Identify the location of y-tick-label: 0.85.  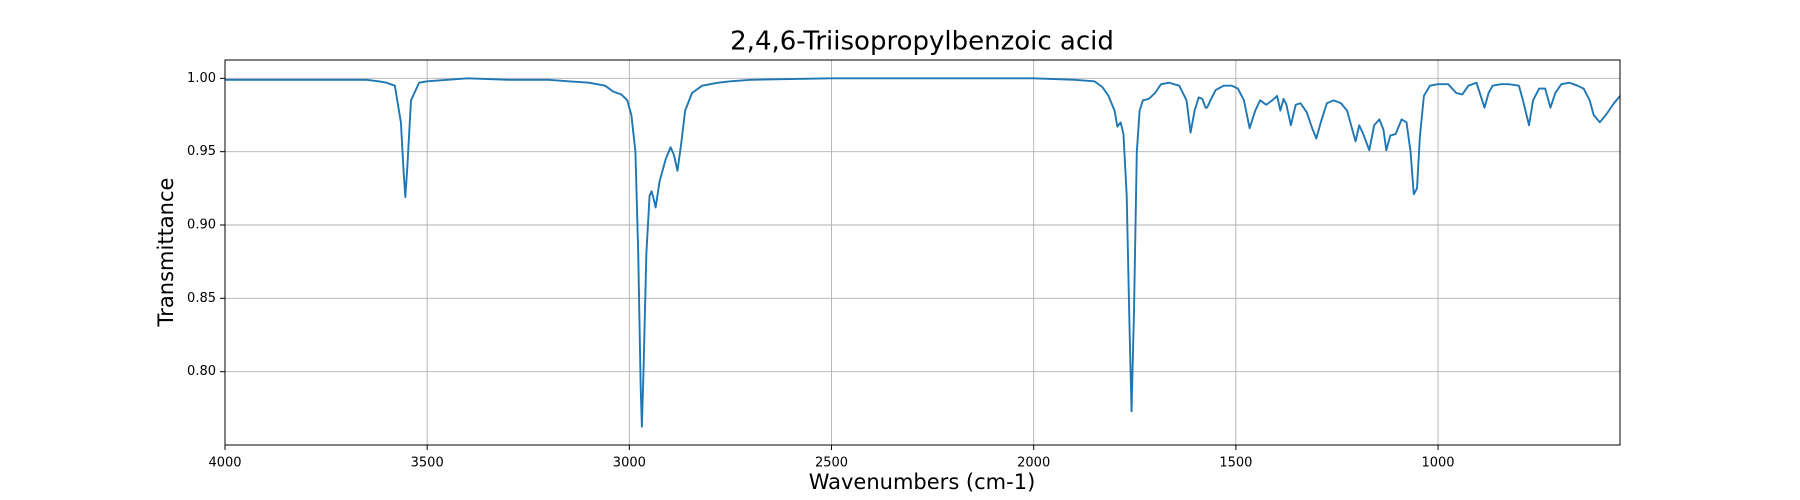
(201, 298).